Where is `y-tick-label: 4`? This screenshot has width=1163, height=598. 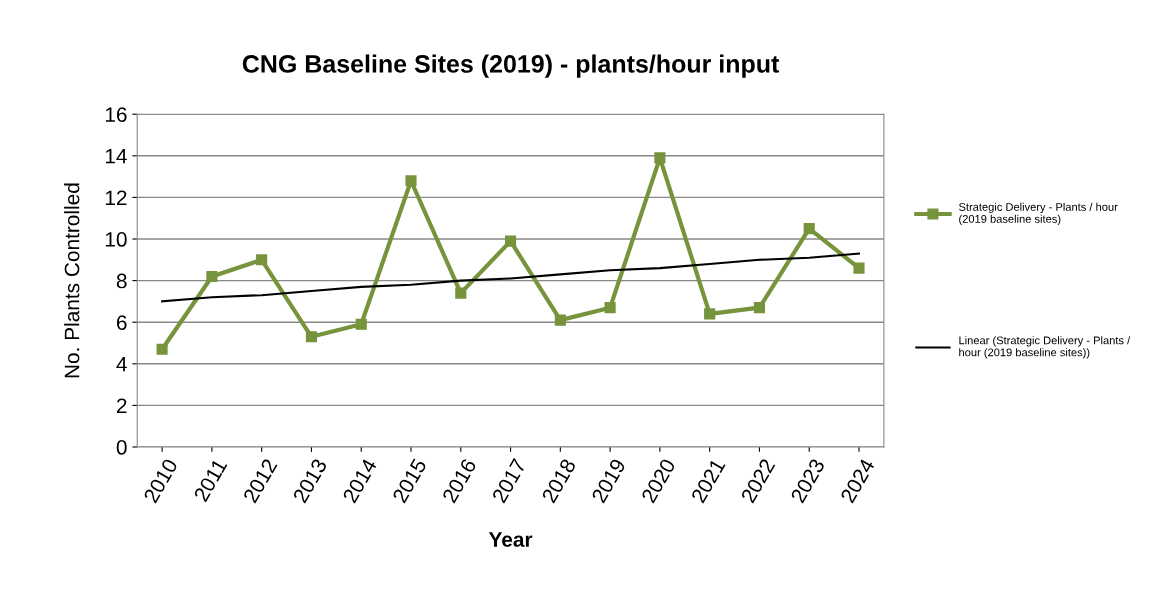 y-tick-label: 4 is located at coordinates (121, 364).